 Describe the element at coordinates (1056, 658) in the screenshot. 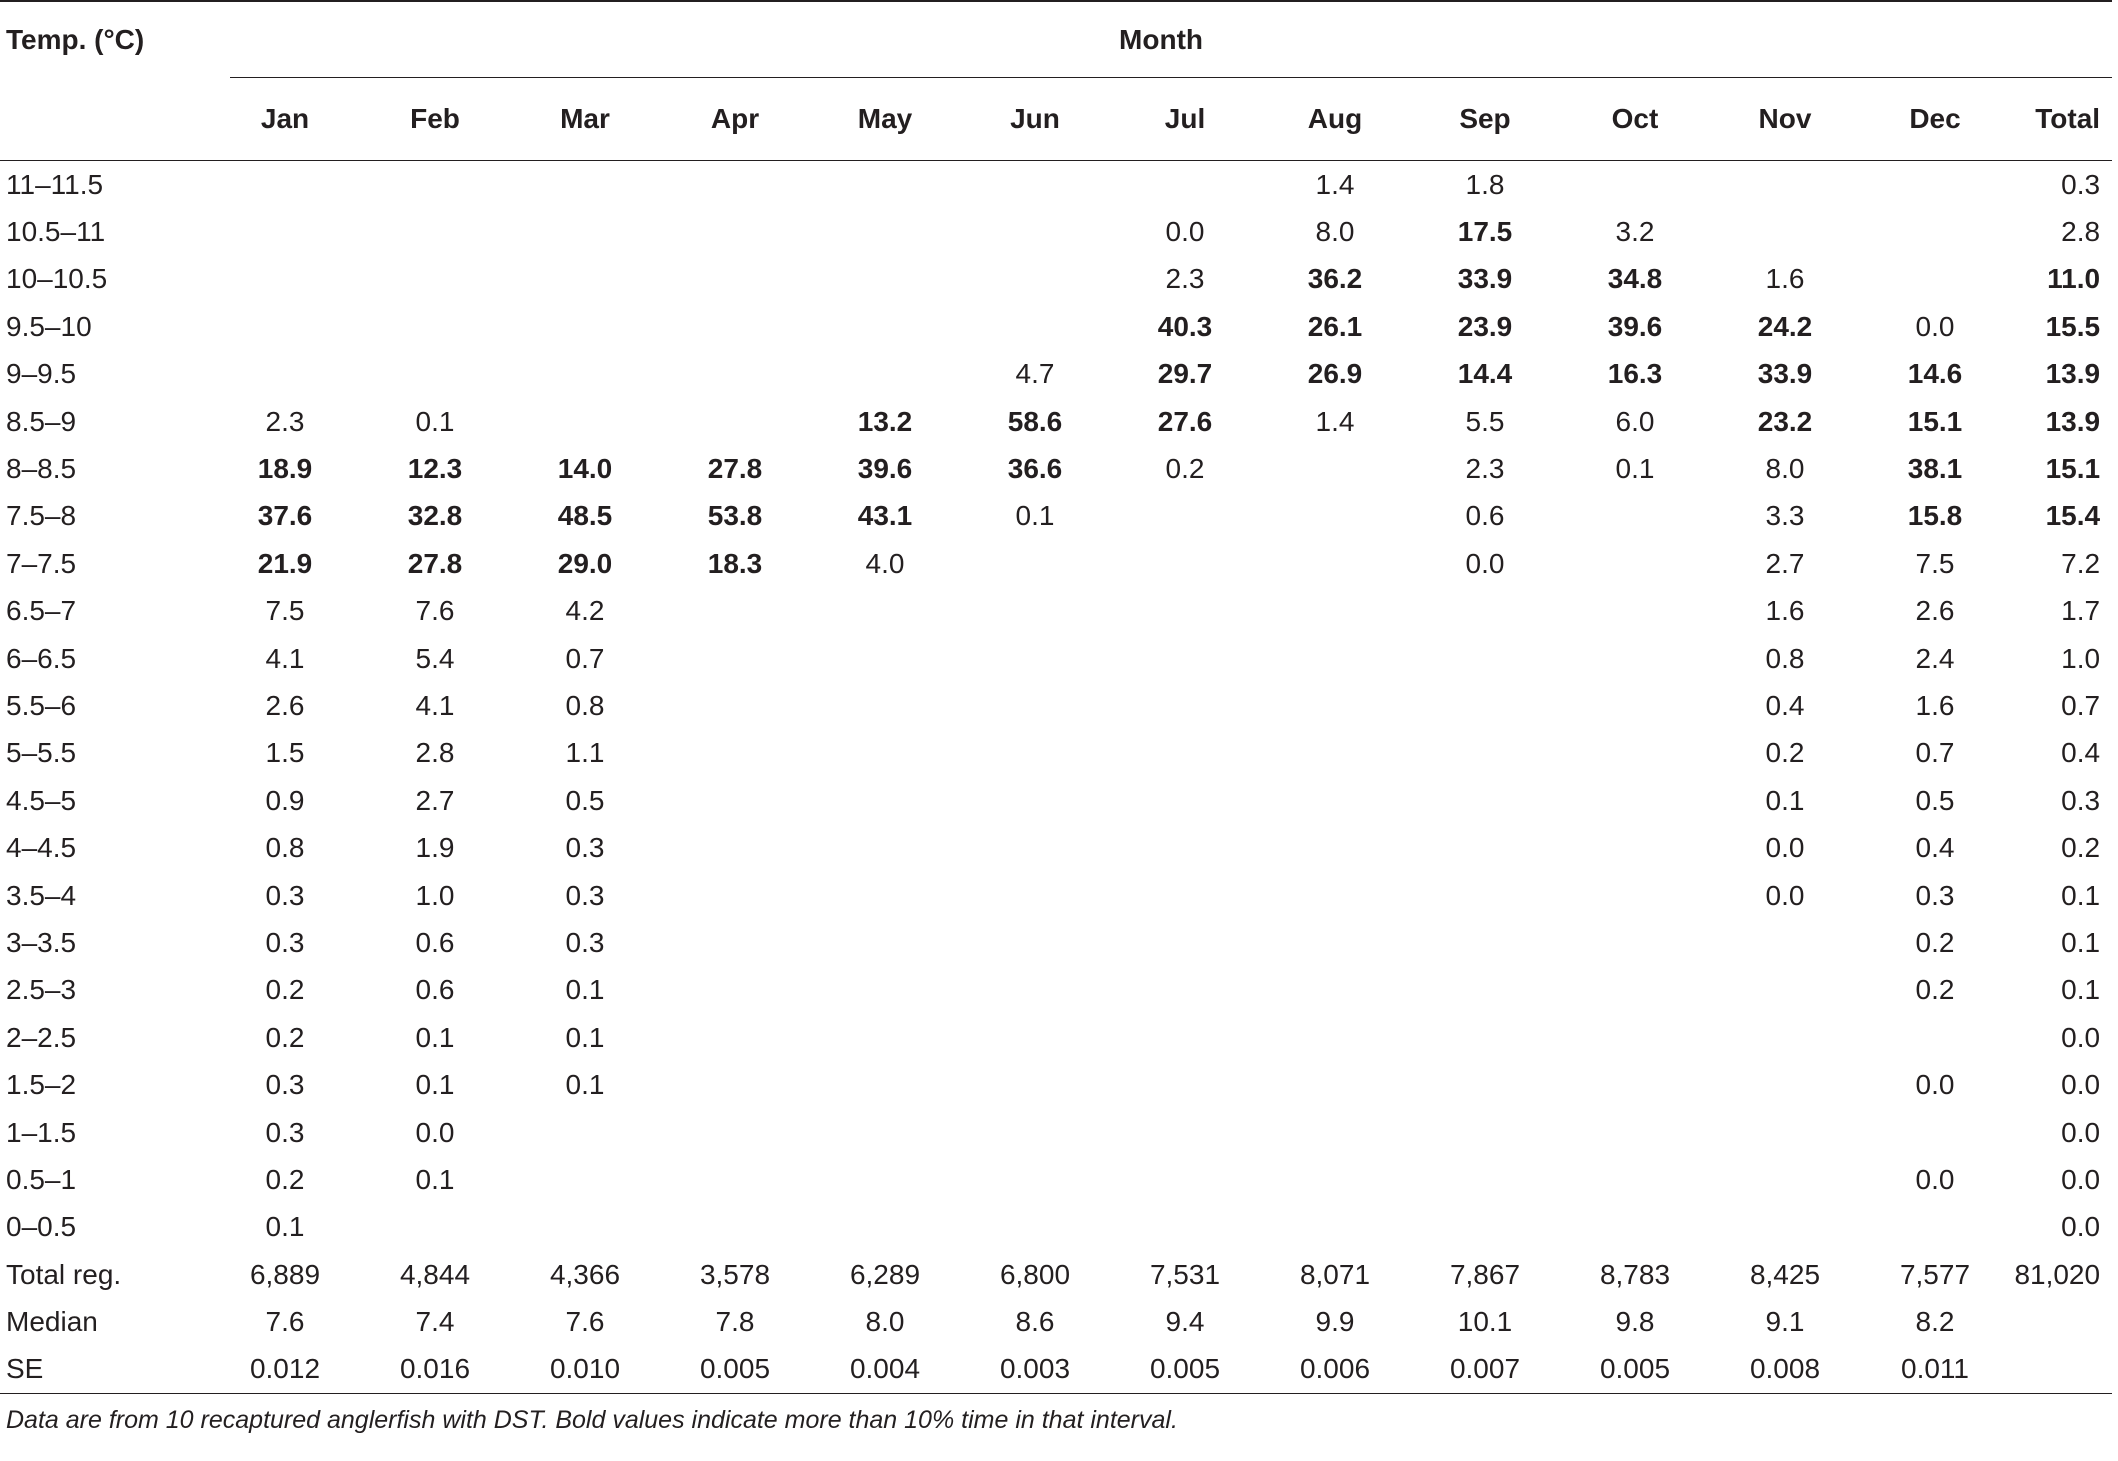

I see `table-row: 6–6.5 4.1 5.4 0.7 0.8 2.4 1.0` at that location.